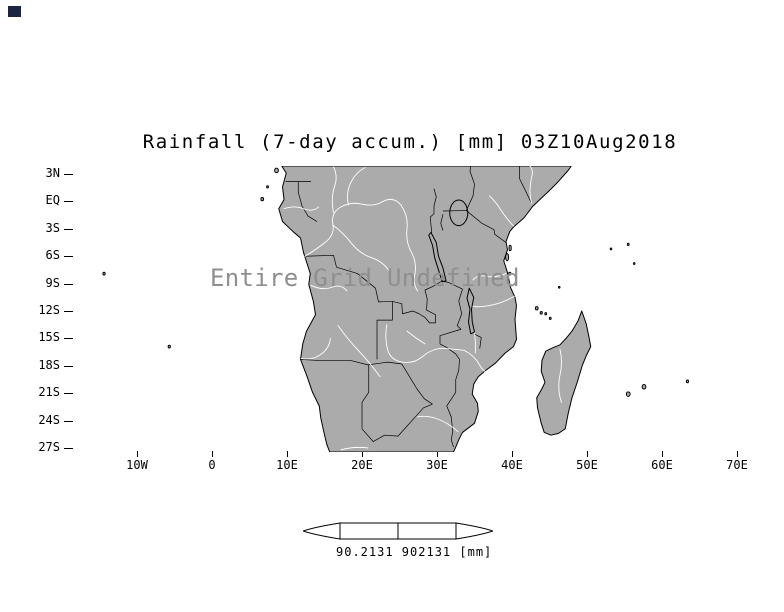 The width and height of the screenshot is (784, 612). I want to click on colorbar-left-arrow, so click(322, 531).